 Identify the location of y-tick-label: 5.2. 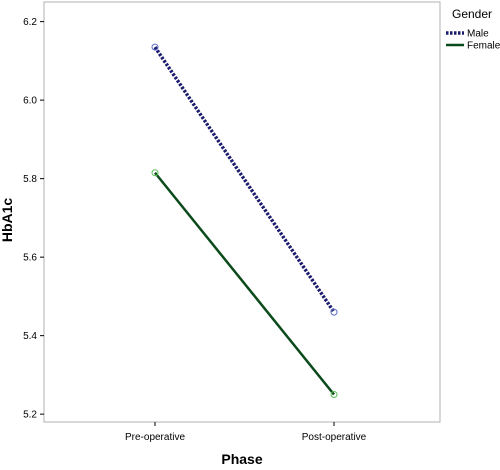
(30, 415).